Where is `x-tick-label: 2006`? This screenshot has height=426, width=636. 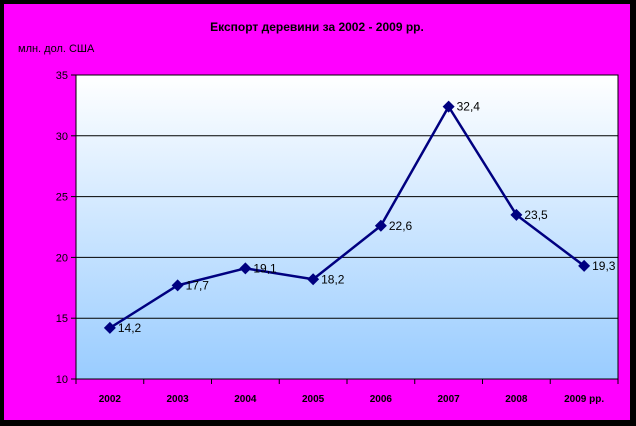 x-tick-label: 2006 is located at coordinates (381, 399).